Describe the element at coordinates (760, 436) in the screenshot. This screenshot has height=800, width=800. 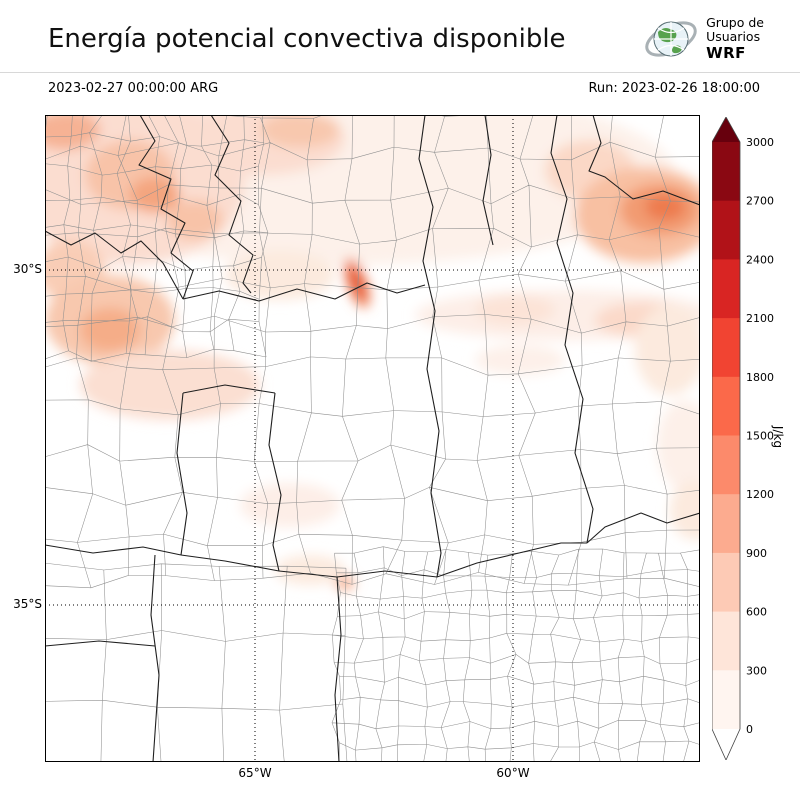
I see `colorbar-tick-label: 1500` at that location.